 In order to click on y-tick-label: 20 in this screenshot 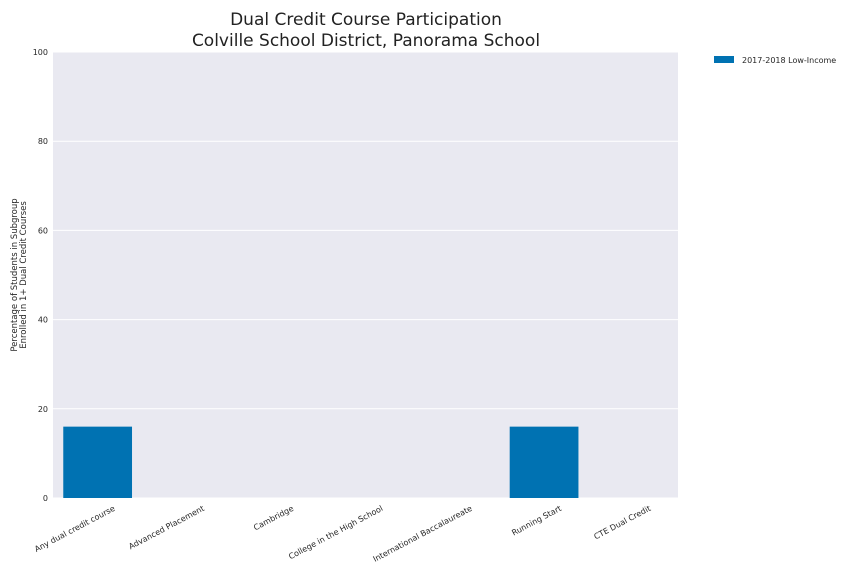, I will do `click(43, 409)`.